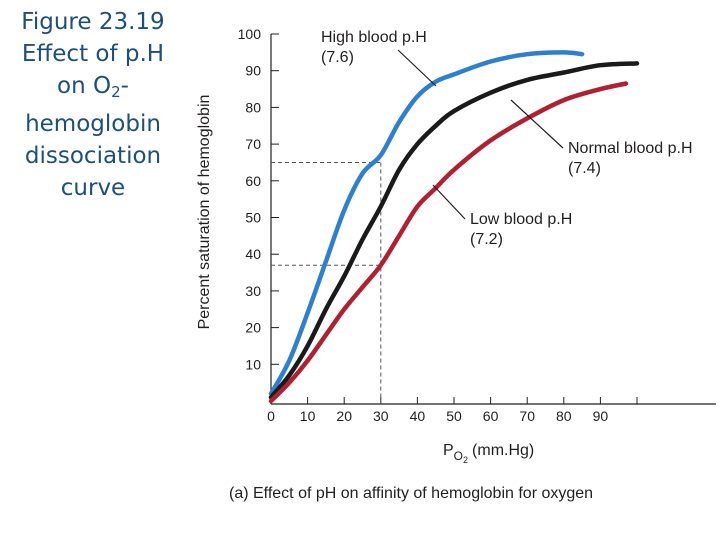  Describe the element at coordinates (93, 188) in the screenshot. I see `title-line: curve` at that location.